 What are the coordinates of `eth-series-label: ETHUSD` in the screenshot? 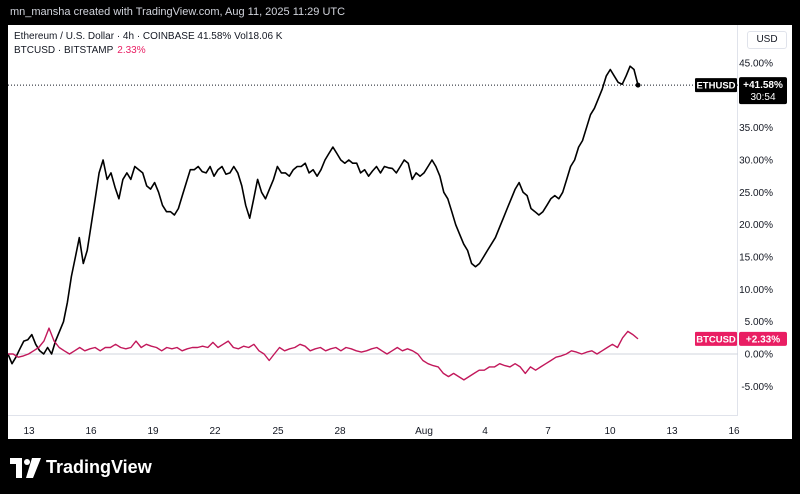 It's located at (715, 86).